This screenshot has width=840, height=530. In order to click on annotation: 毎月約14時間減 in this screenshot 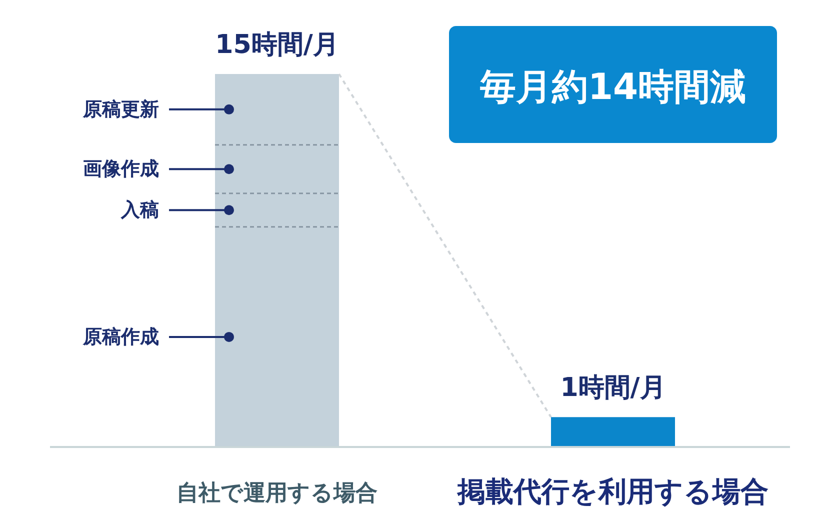, I will do `click(612, 87)`.